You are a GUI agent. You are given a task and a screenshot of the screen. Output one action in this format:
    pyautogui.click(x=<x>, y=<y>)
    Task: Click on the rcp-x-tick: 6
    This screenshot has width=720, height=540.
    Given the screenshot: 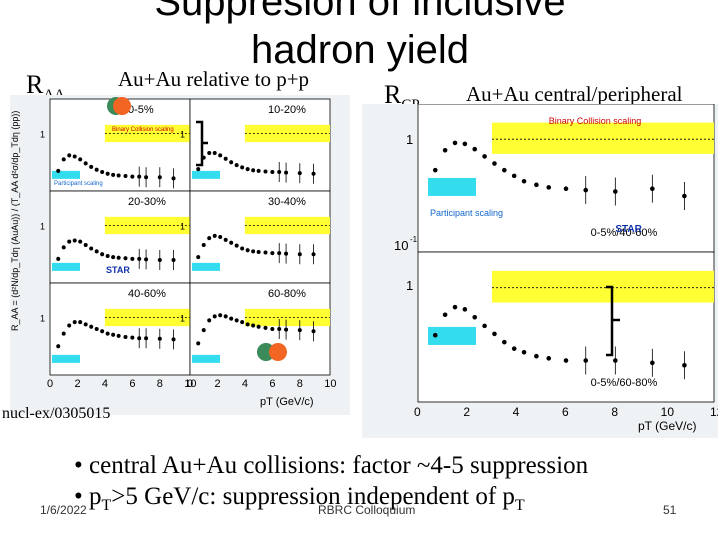 What is the action you would take?
    pyautogui.click(x=565, y=412)
    